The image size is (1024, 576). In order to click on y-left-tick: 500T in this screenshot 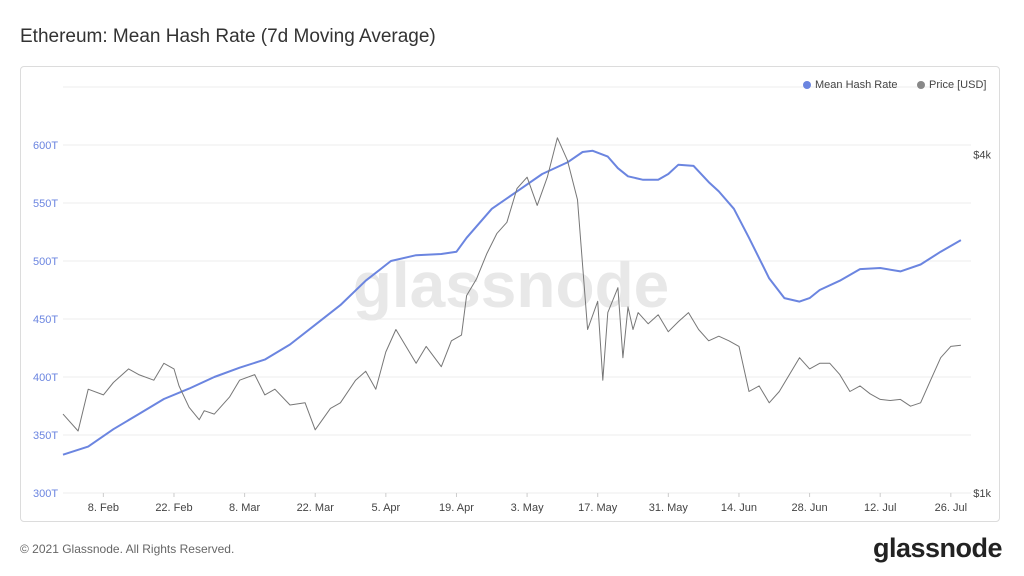, I will do `click(45, 262)`.